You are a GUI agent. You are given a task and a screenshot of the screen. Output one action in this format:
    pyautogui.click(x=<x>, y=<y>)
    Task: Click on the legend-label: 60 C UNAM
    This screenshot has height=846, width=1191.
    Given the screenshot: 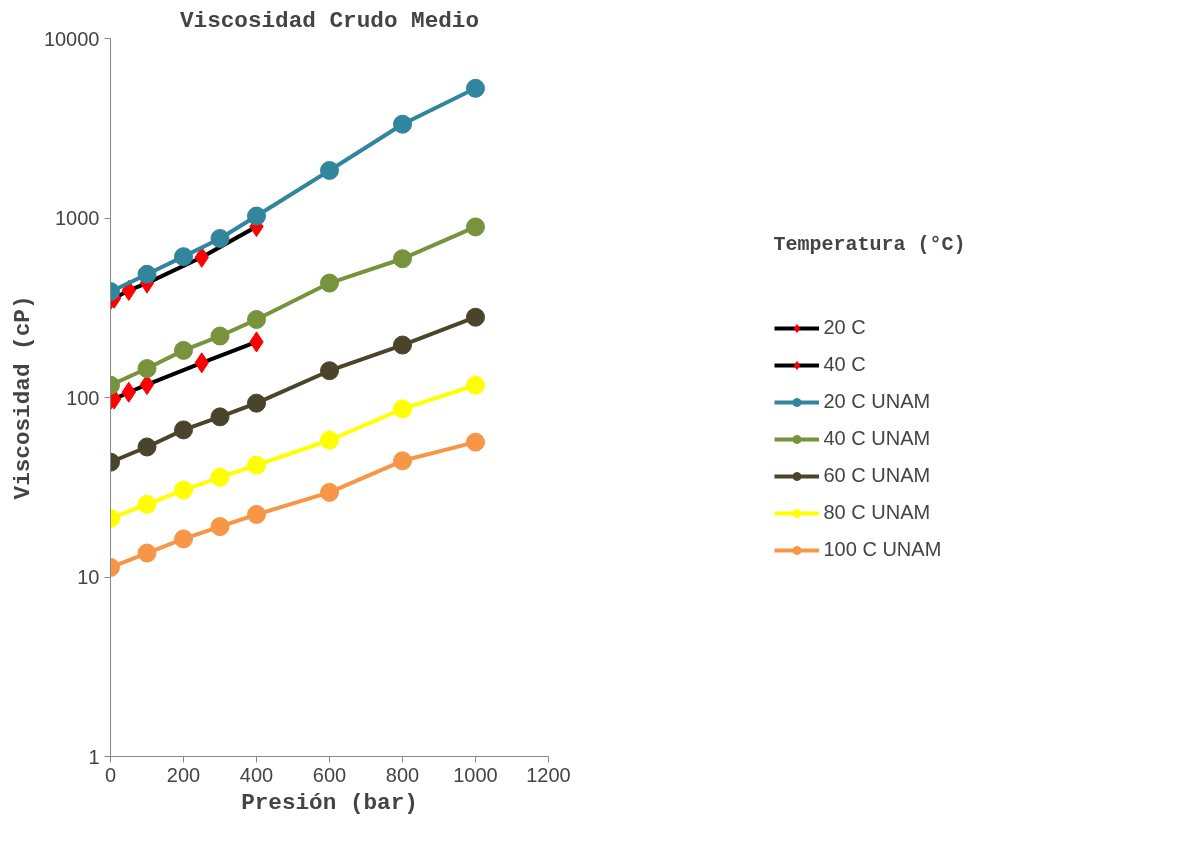 What is the action you would take?
    pyautogui.click(x=877, y=475)
    